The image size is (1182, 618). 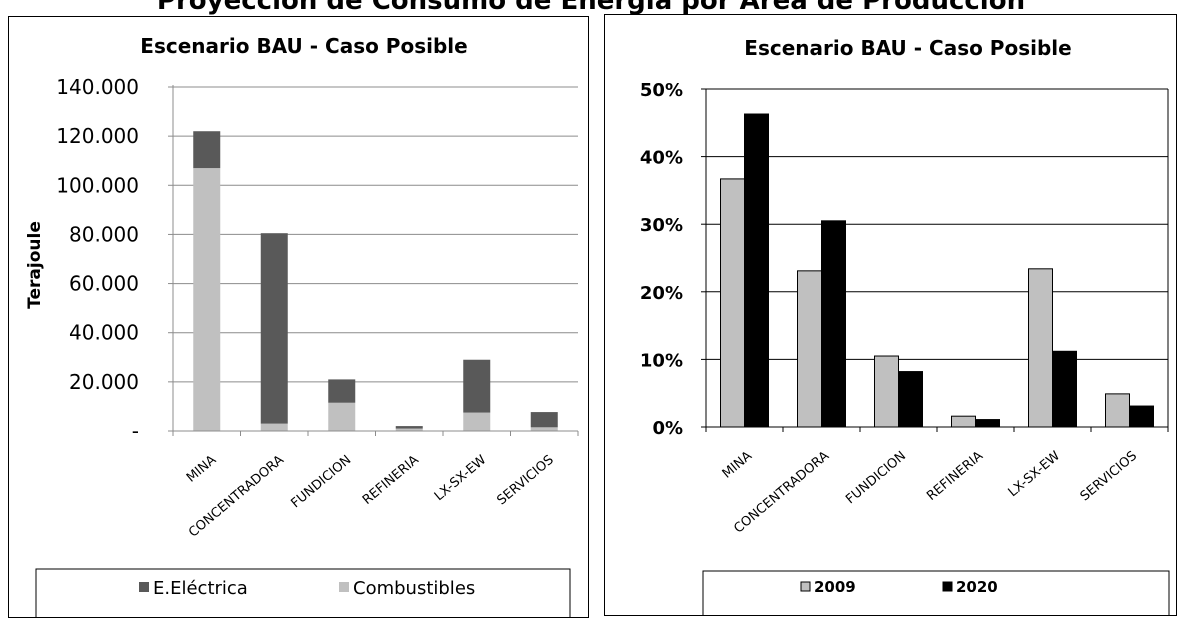 I want to click on y-tick-label: 100.000, so click(x=97, y=185).